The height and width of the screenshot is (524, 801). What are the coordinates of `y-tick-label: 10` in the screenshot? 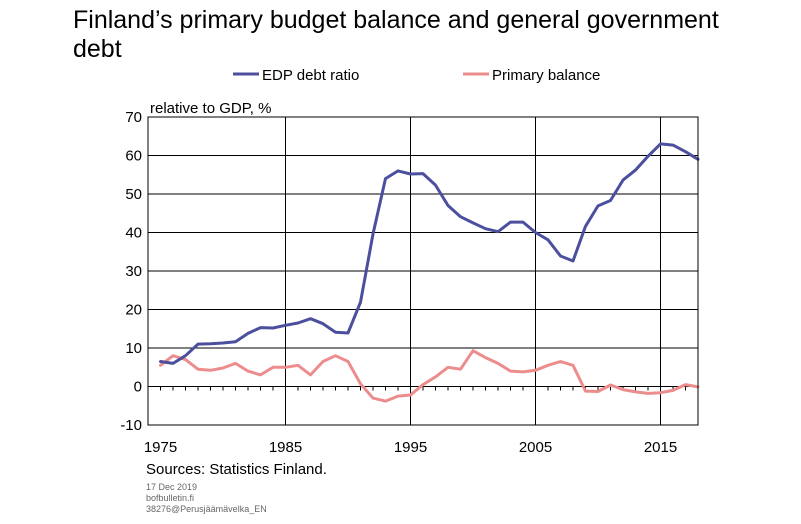 It's located at (133, 348).